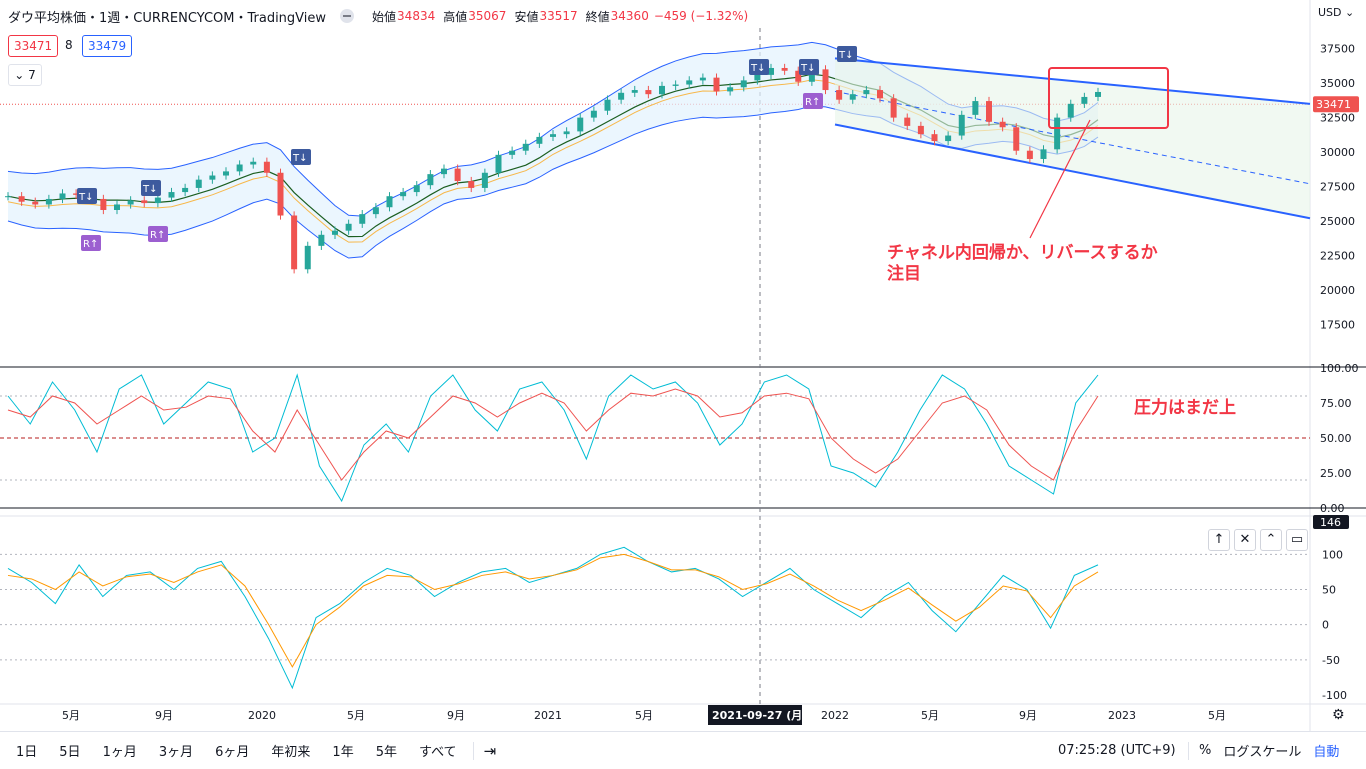 Image resolution: width=1366 pixels, height=769 pixels. Describe the element at coordinates (107, 46) in the screenshot. I see `buy-price-box: 33479` at that location.